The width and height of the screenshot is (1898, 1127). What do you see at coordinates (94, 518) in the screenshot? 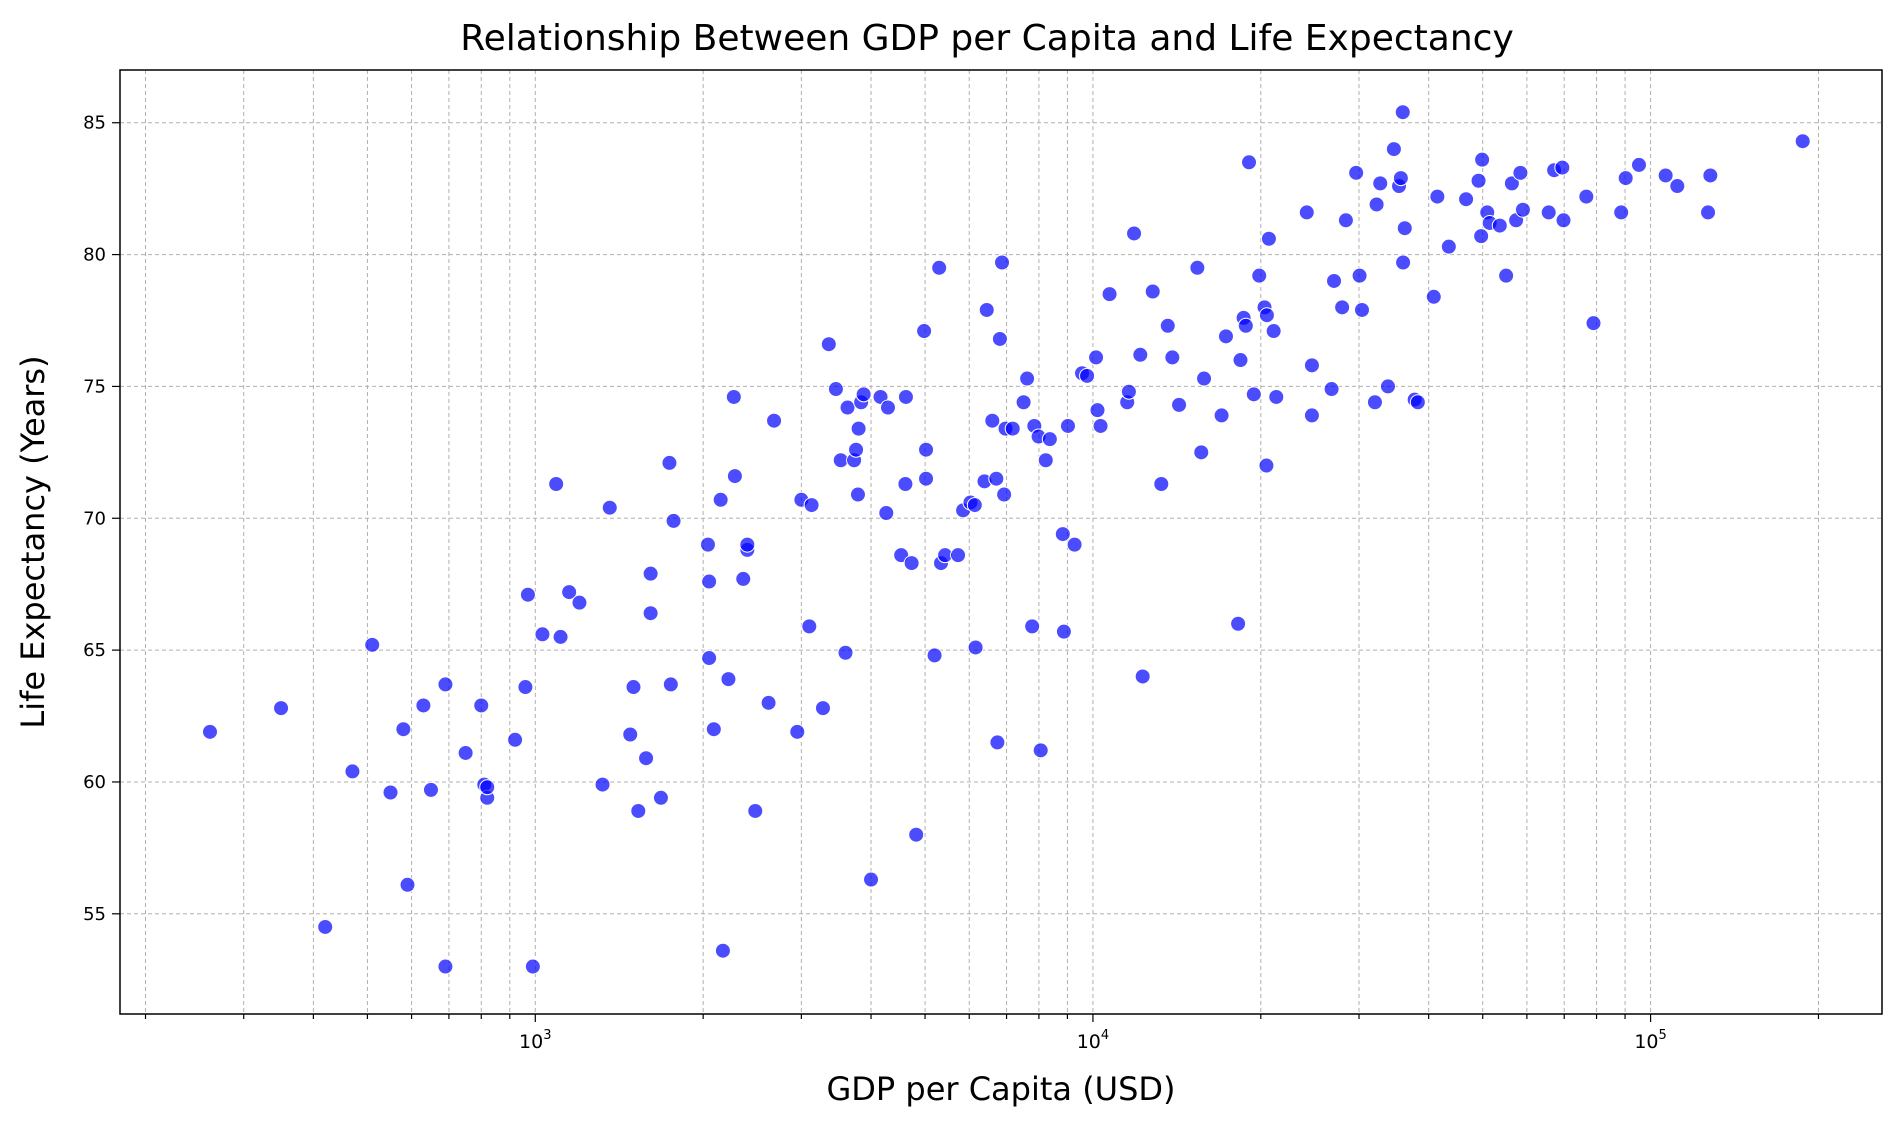
I see `y-tick-label: 70` at bounding box center [94, 518].